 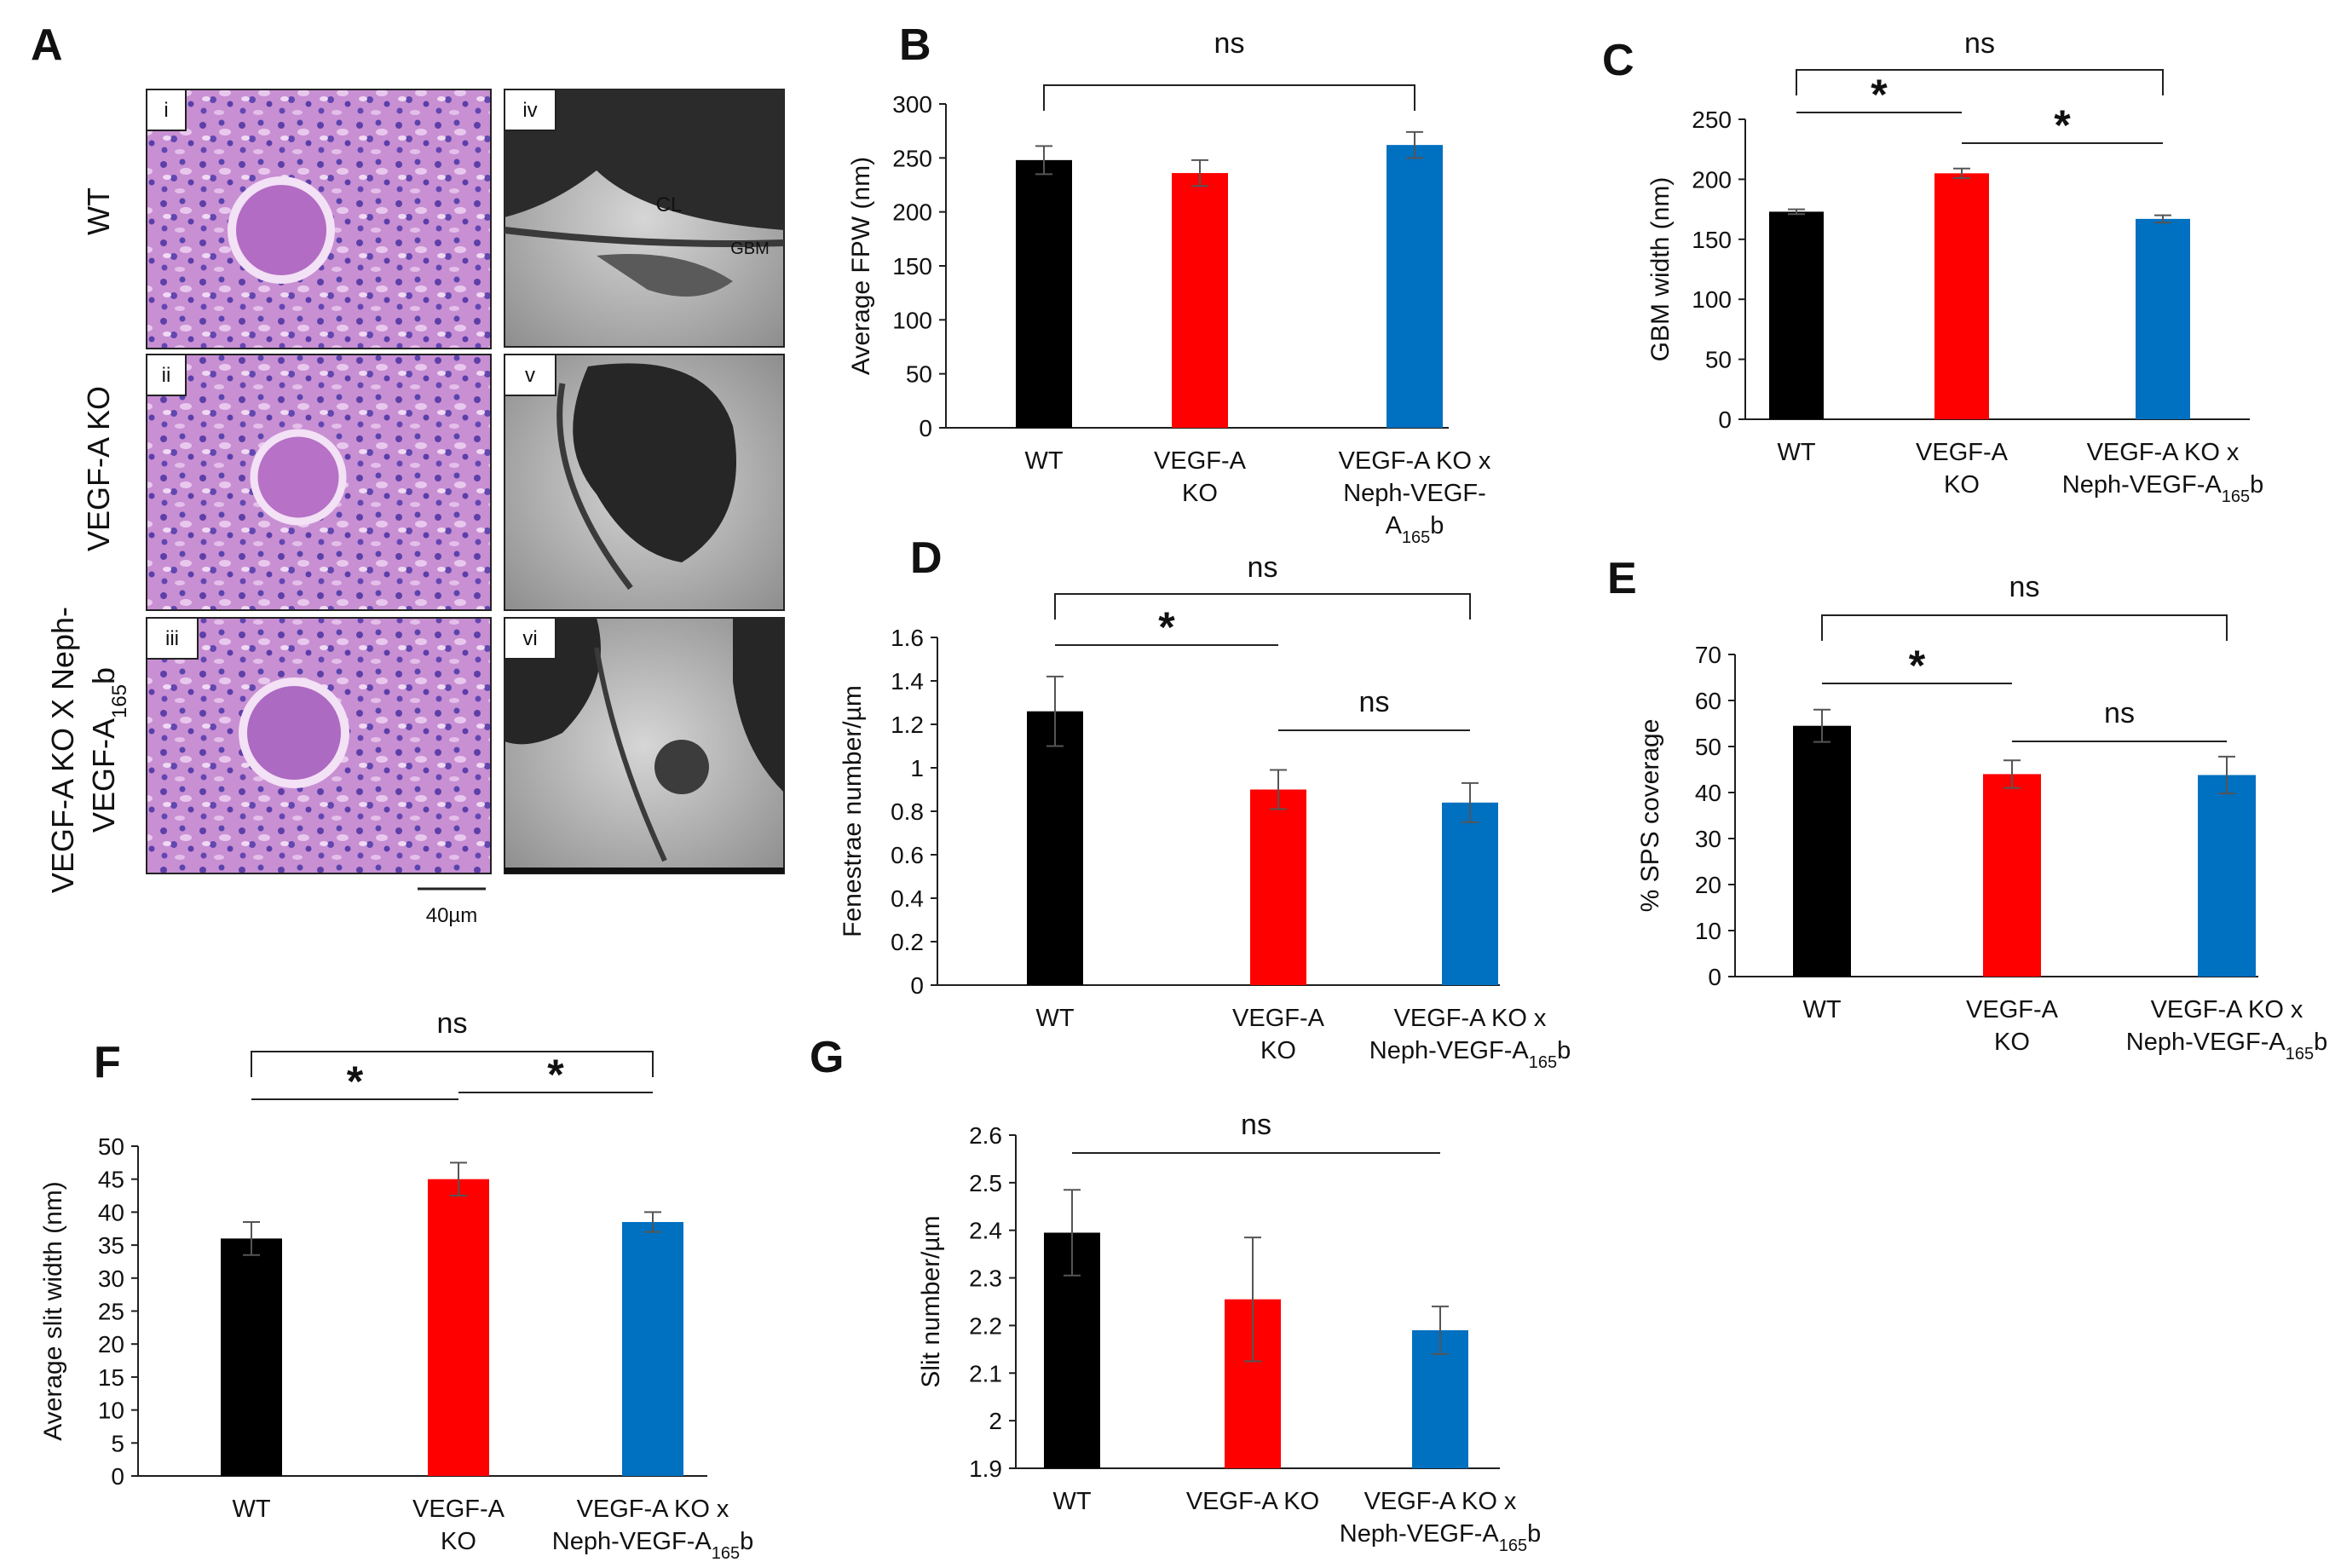 I want to click on panel-letter-d: D, so click(x=926, y=558).